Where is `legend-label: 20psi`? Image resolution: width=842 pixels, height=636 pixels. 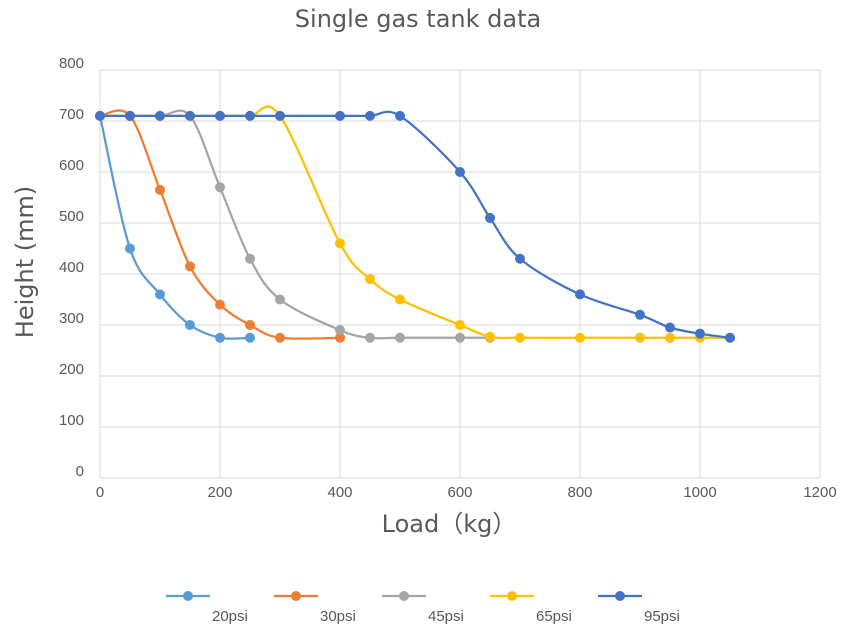 legend-label: 20psi is located at coordinates (230, 616).